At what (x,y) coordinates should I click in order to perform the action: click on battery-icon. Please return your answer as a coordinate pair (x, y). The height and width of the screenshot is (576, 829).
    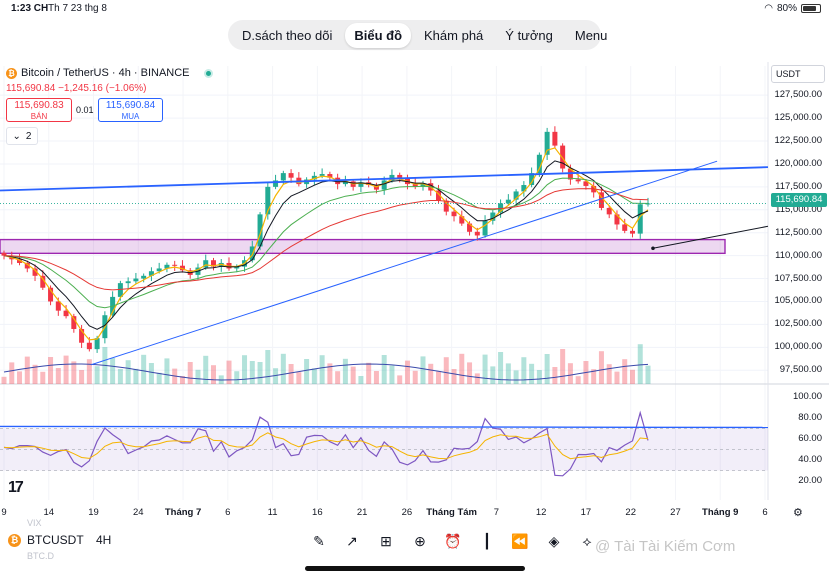
    Looking at the image, I should click on (811, 8).